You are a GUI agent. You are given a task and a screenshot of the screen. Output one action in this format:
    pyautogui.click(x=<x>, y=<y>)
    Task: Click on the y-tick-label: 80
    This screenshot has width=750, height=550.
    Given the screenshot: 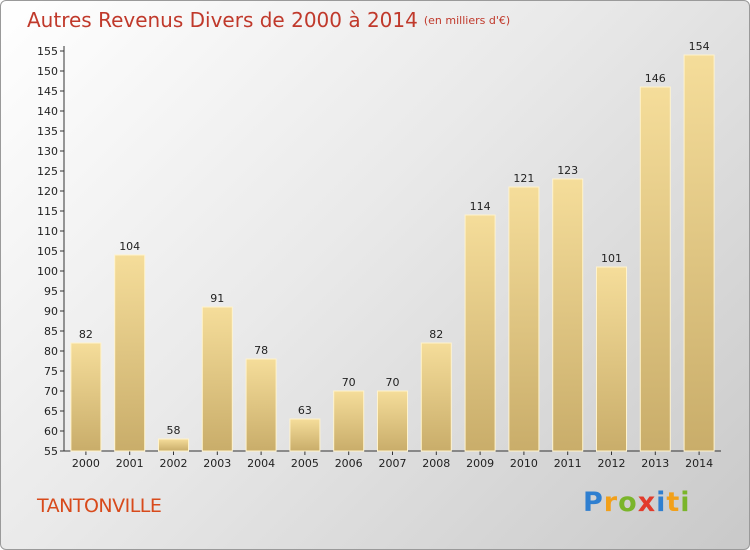 What is the action you would take?
    pyautogui.click(x=51, y=351)
    